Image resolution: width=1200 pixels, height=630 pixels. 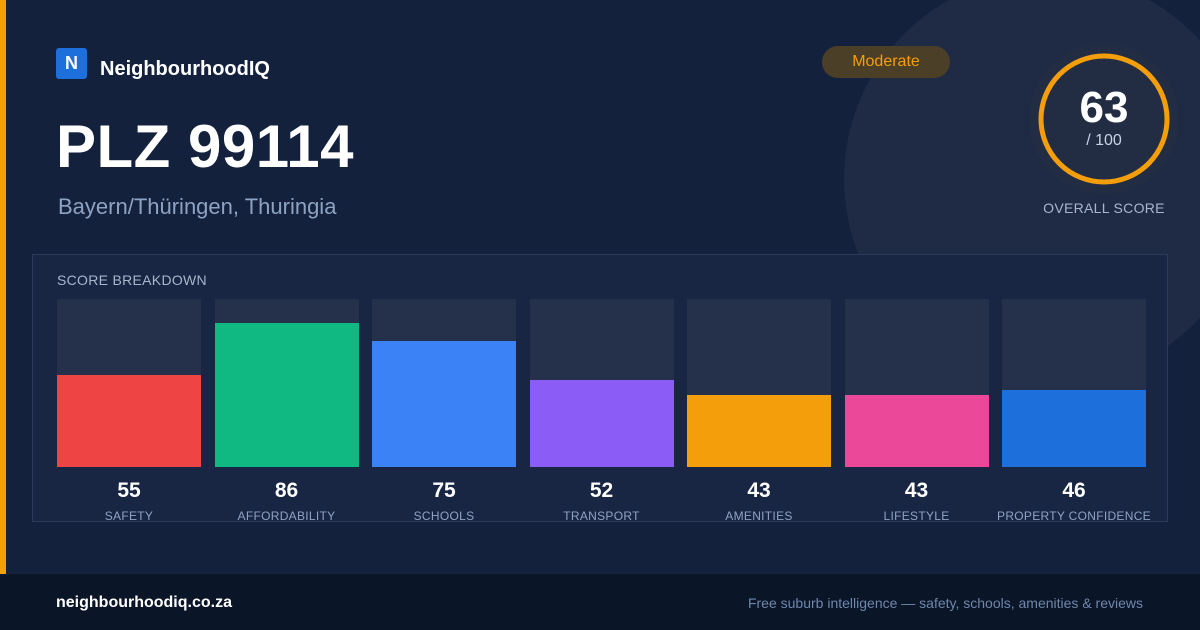 I want to click on brand-logo-icon: N, so click(x=71, y=63).